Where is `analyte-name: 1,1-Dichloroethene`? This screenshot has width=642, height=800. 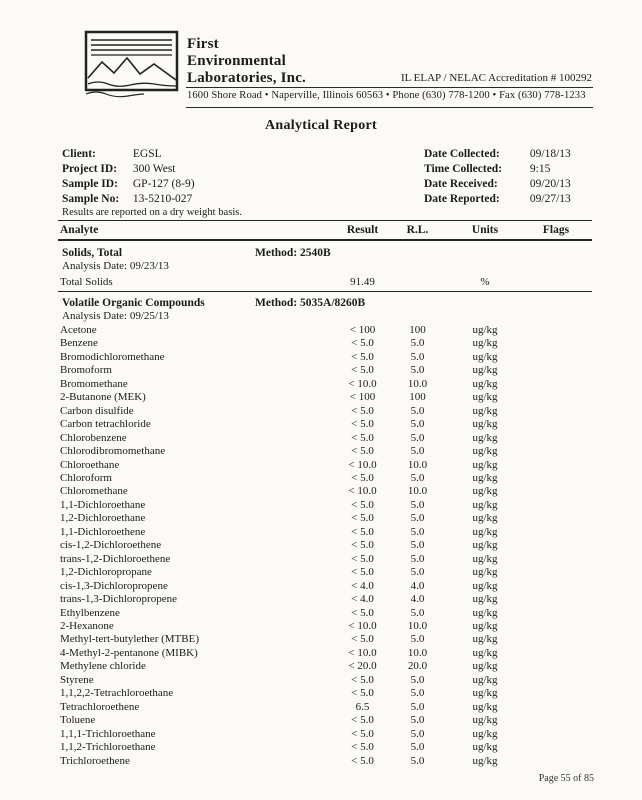 analyte-name: 1,1-Dichloroethene is located at coordinates (103, 531).